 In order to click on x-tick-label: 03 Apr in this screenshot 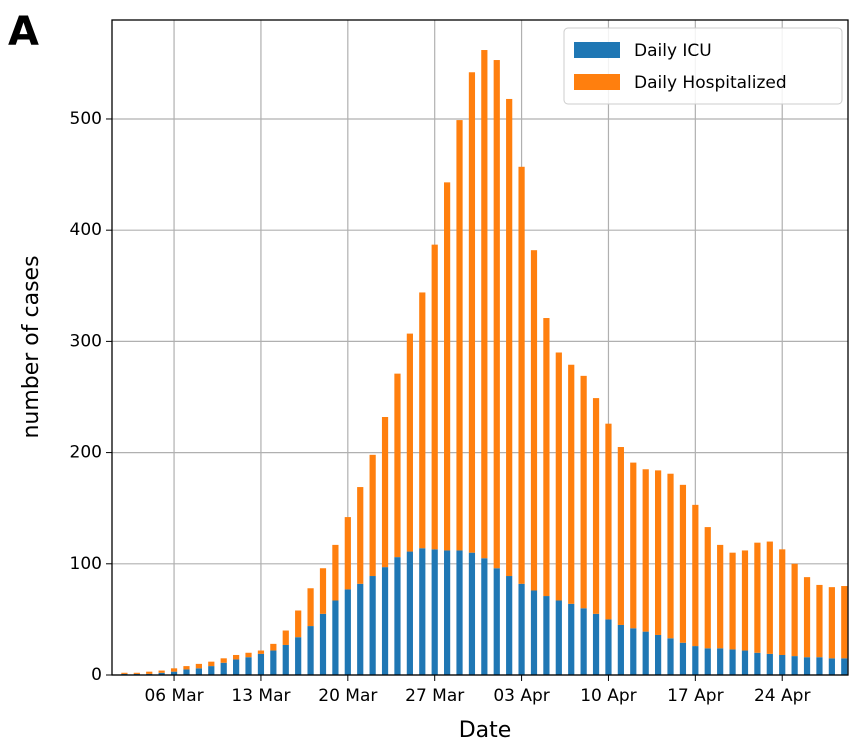, I will do `click(521, 696)`.